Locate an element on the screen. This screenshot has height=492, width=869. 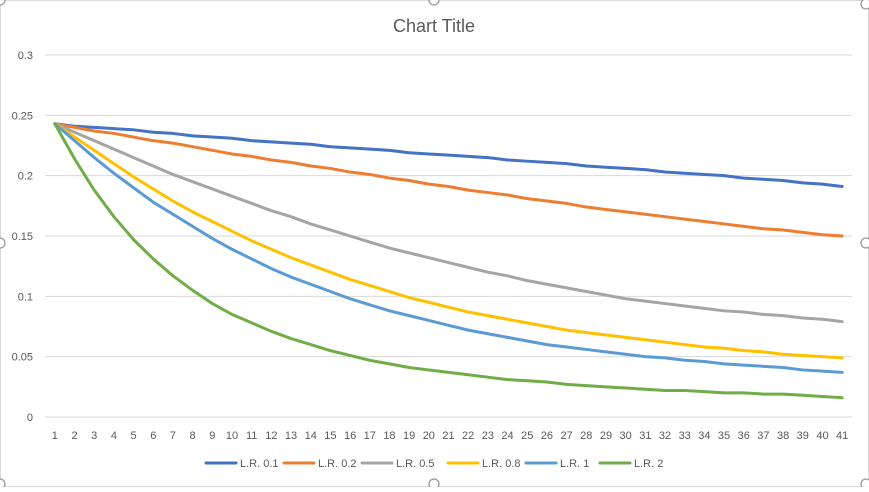
legend-label: L.R. 0.5 is located at coordinates (415, 464).